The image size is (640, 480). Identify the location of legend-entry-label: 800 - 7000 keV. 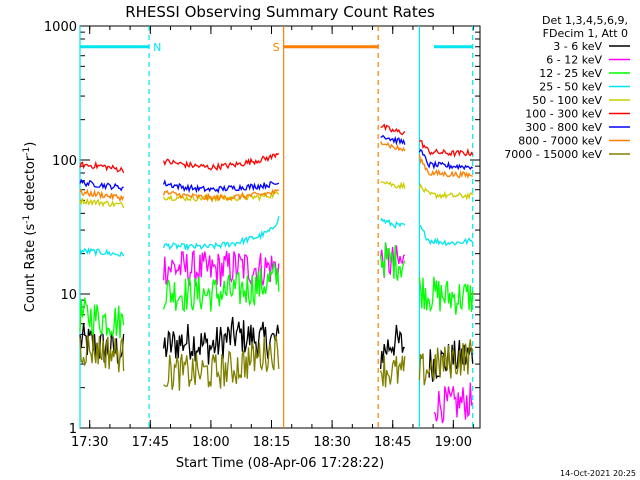
(560, 141).